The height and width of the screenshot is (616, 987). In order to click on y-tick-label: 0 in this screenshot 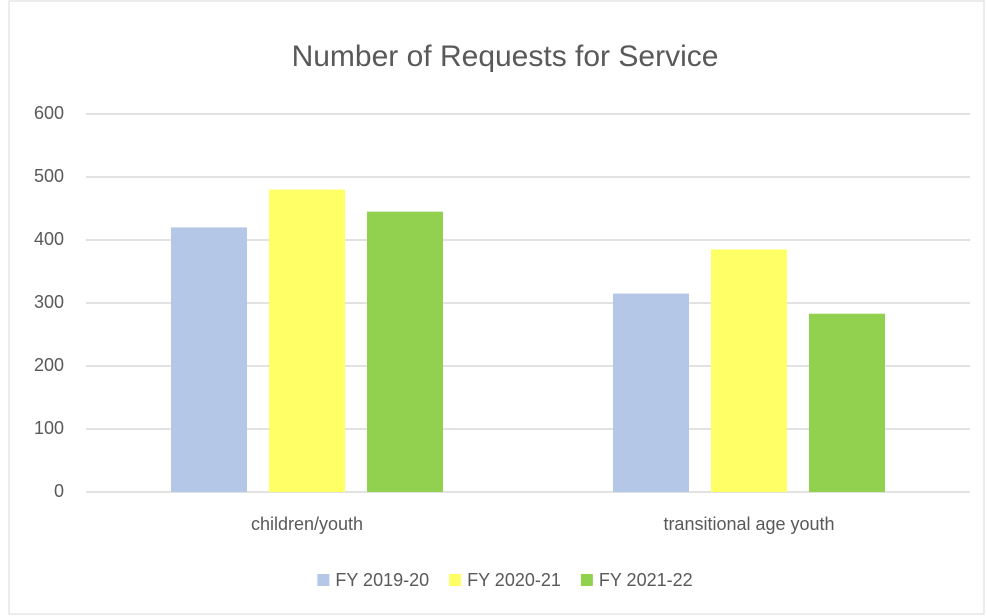, I will do `click(59, 491)`.